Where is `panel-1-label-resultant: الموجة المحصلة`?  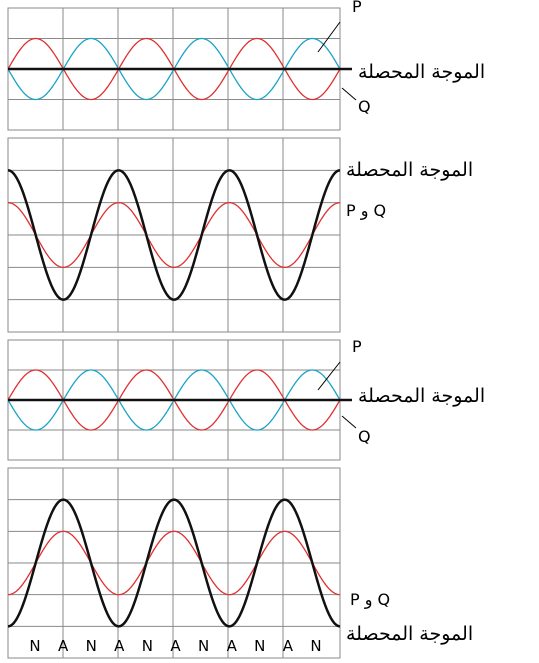 panel-1-label-resultant: الموجة المحصلة is located at coordinates (421, 72).